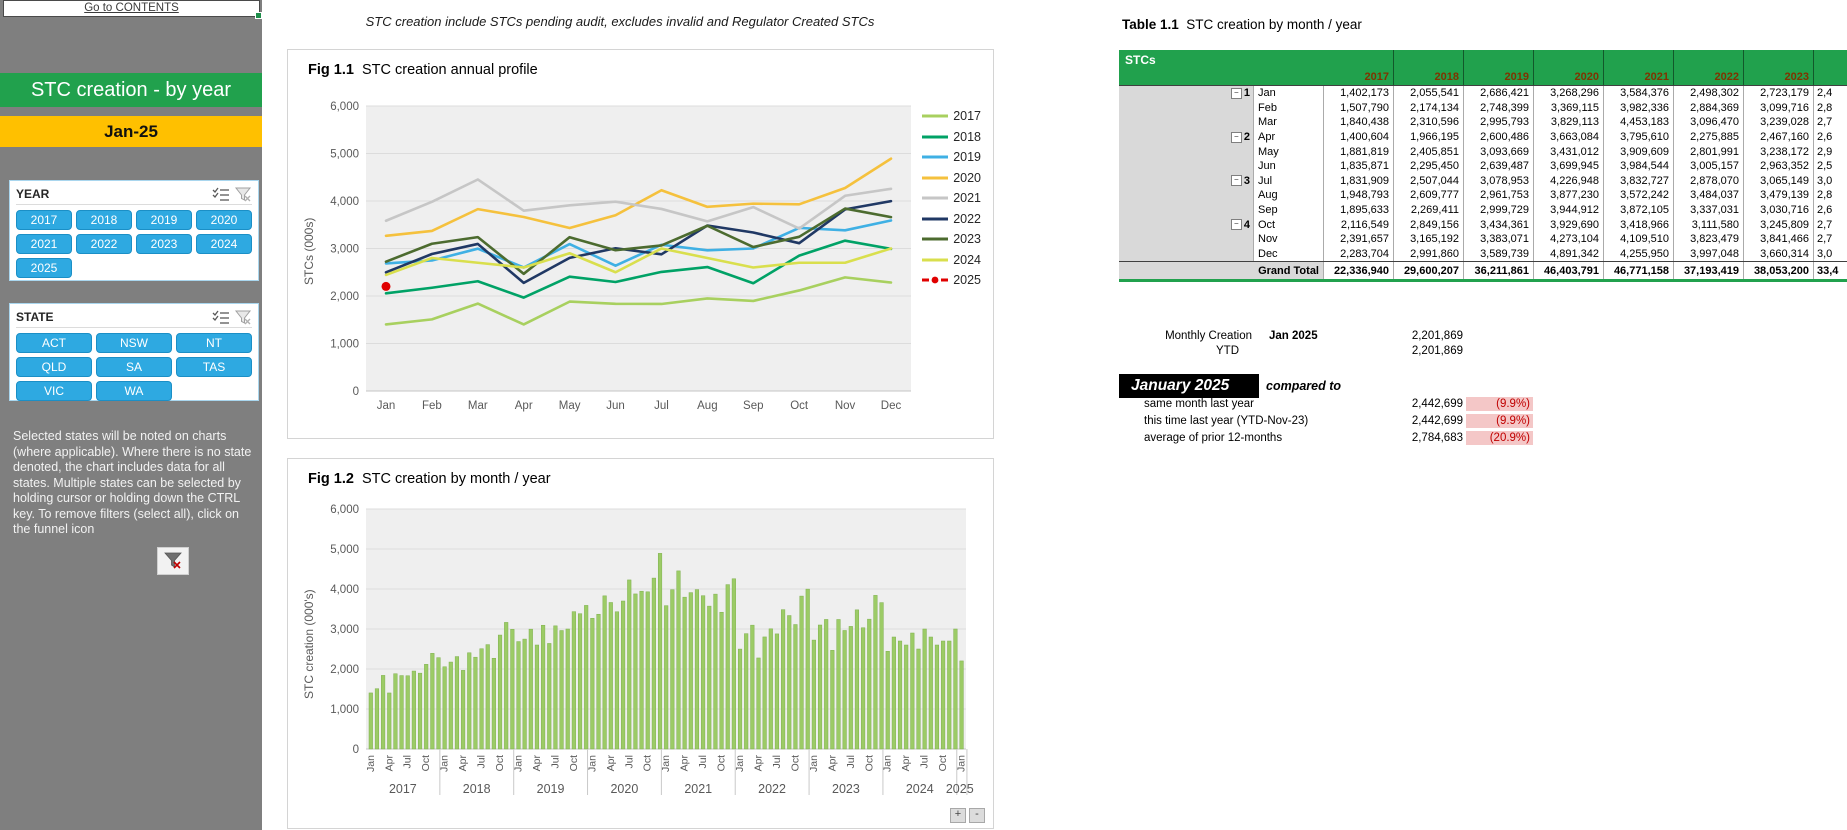 The width and height of the screenshot is (1847, 830). Describe the element at coordinates (1186, 137) in the screenshot. I see `quarter-gutter: −2` at that location.